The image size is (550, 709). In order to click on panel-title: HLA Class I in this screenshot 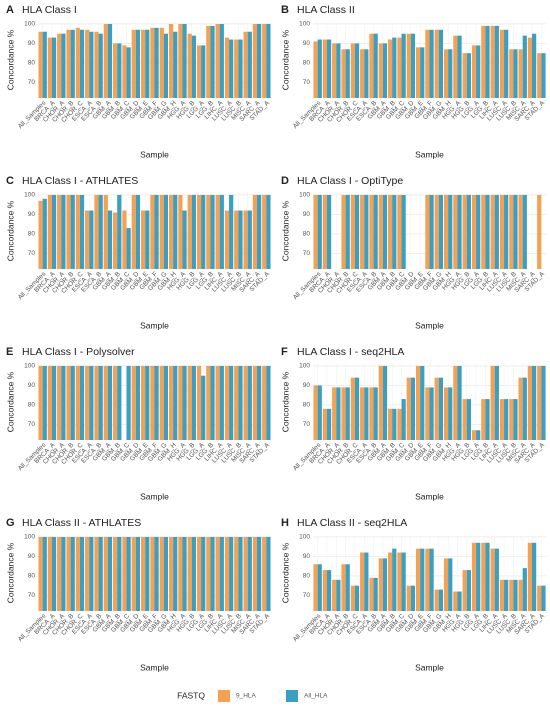, I will do `click(49, 10)`.